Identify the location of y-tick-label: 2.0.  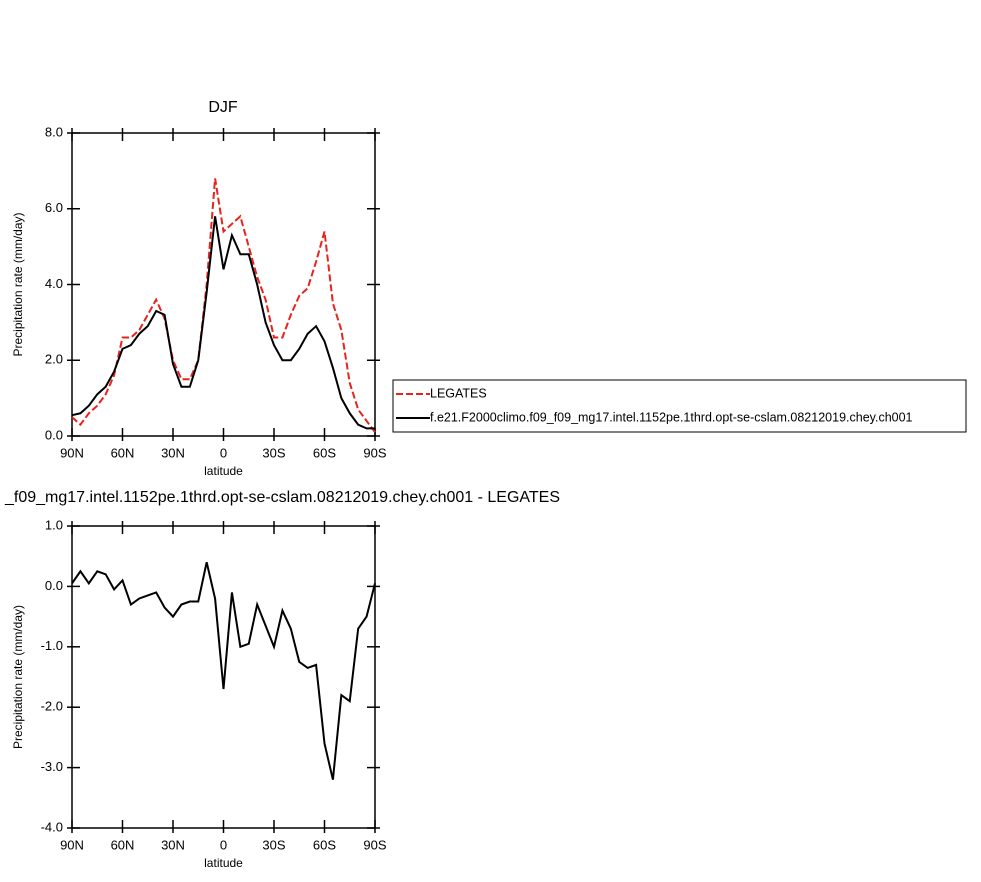
(54, 359).